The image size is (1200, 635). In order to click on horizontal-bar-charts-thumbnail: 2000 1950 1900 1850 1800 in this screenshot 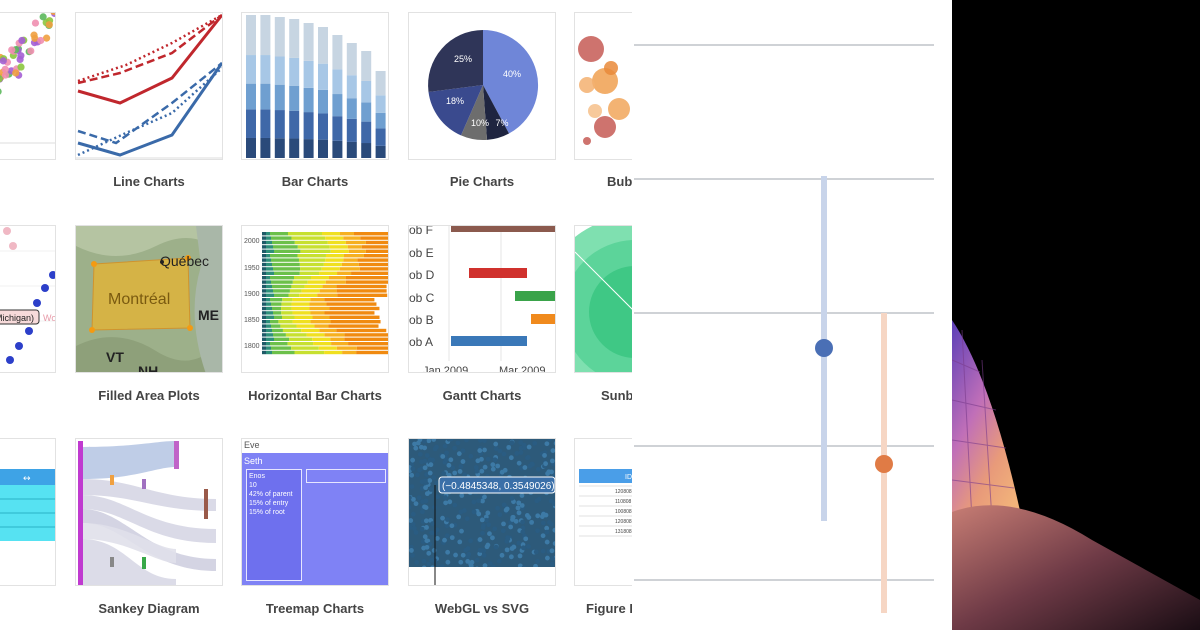, I will do `click(315, 299)`.